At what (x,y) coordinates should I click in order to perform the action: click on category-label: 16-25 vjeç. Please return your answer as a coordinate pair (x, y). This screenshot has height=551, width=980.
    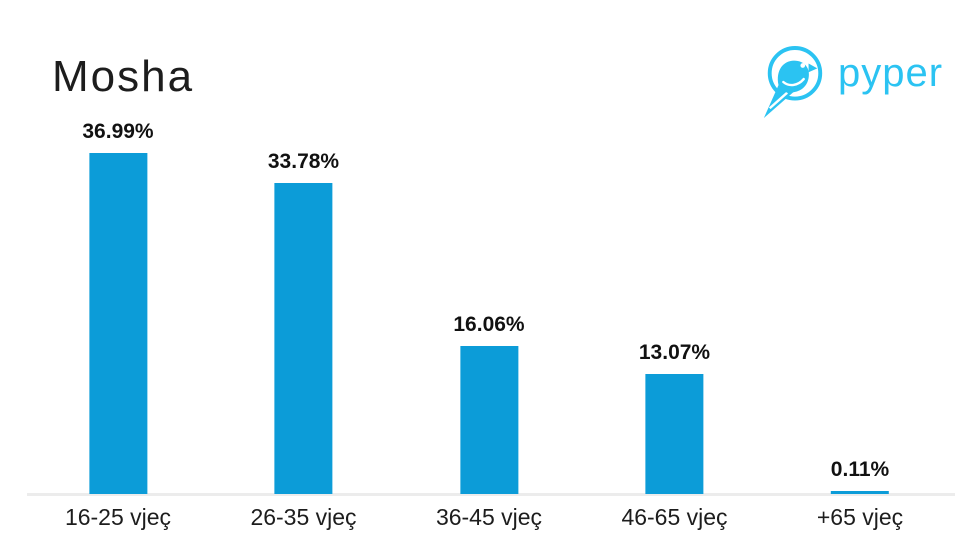
    Looking at the image, I should click on (118, 517).